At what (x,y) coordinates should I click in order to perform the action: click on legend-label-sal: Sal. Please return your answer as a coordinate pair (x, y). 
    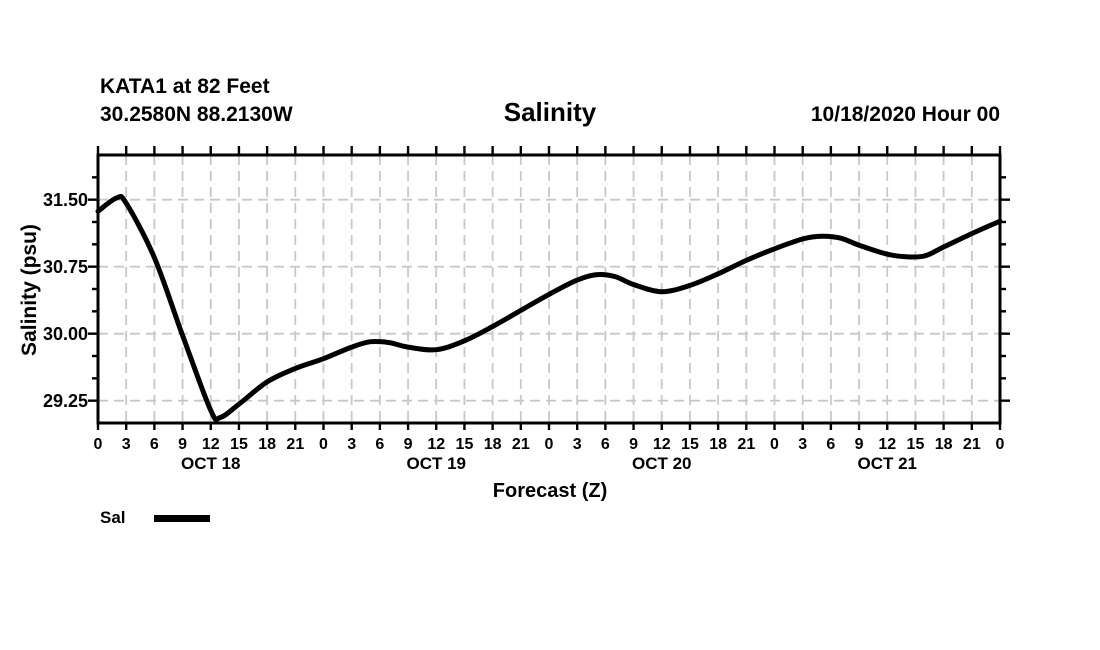
    Looking at the image, I should click on (113, 517).